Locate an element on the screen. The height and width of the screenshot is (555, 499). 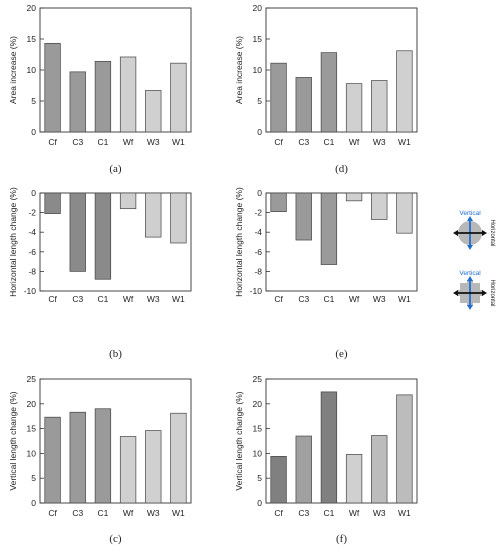
panel-label: (e) is located at coordinates (341, 354).